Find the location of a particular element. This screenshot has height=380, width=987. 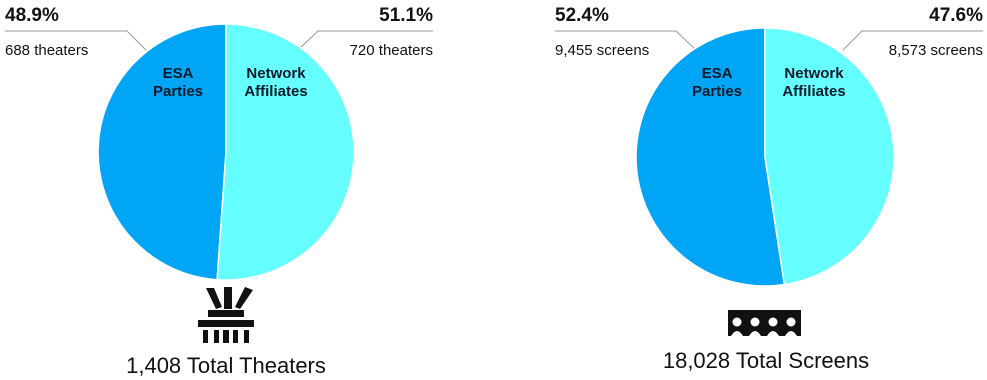

network-percent-label: 51.1% is located at coordinates (406, 15).